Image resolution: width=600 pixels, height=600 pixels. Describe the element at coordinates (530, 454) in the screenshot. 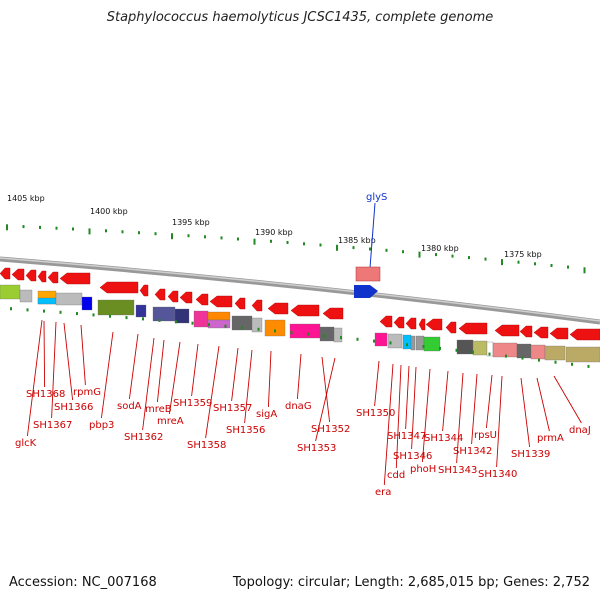

I see `gene-label-sh1339: SH1339` at that location.